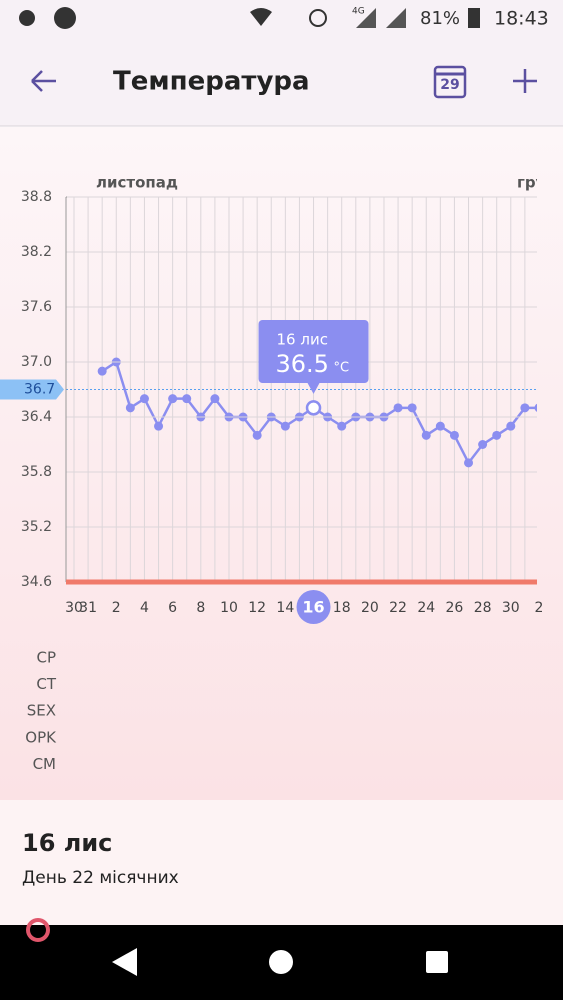 This screenshot has height=1000, width=563. Describe the element at coordinates (342, 608) in the screenshot. I see `x-tick-label: 18` at that location.